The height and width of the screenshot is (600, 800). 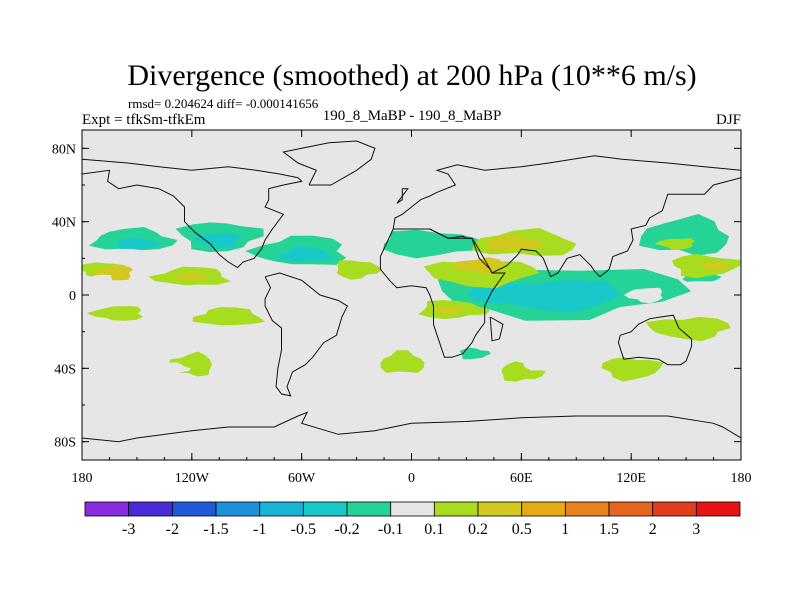 What do you see at coordinates (303, 529) in the screenshot?
I see `colorbar-label: -0.5` at bounding box center [303, 529].